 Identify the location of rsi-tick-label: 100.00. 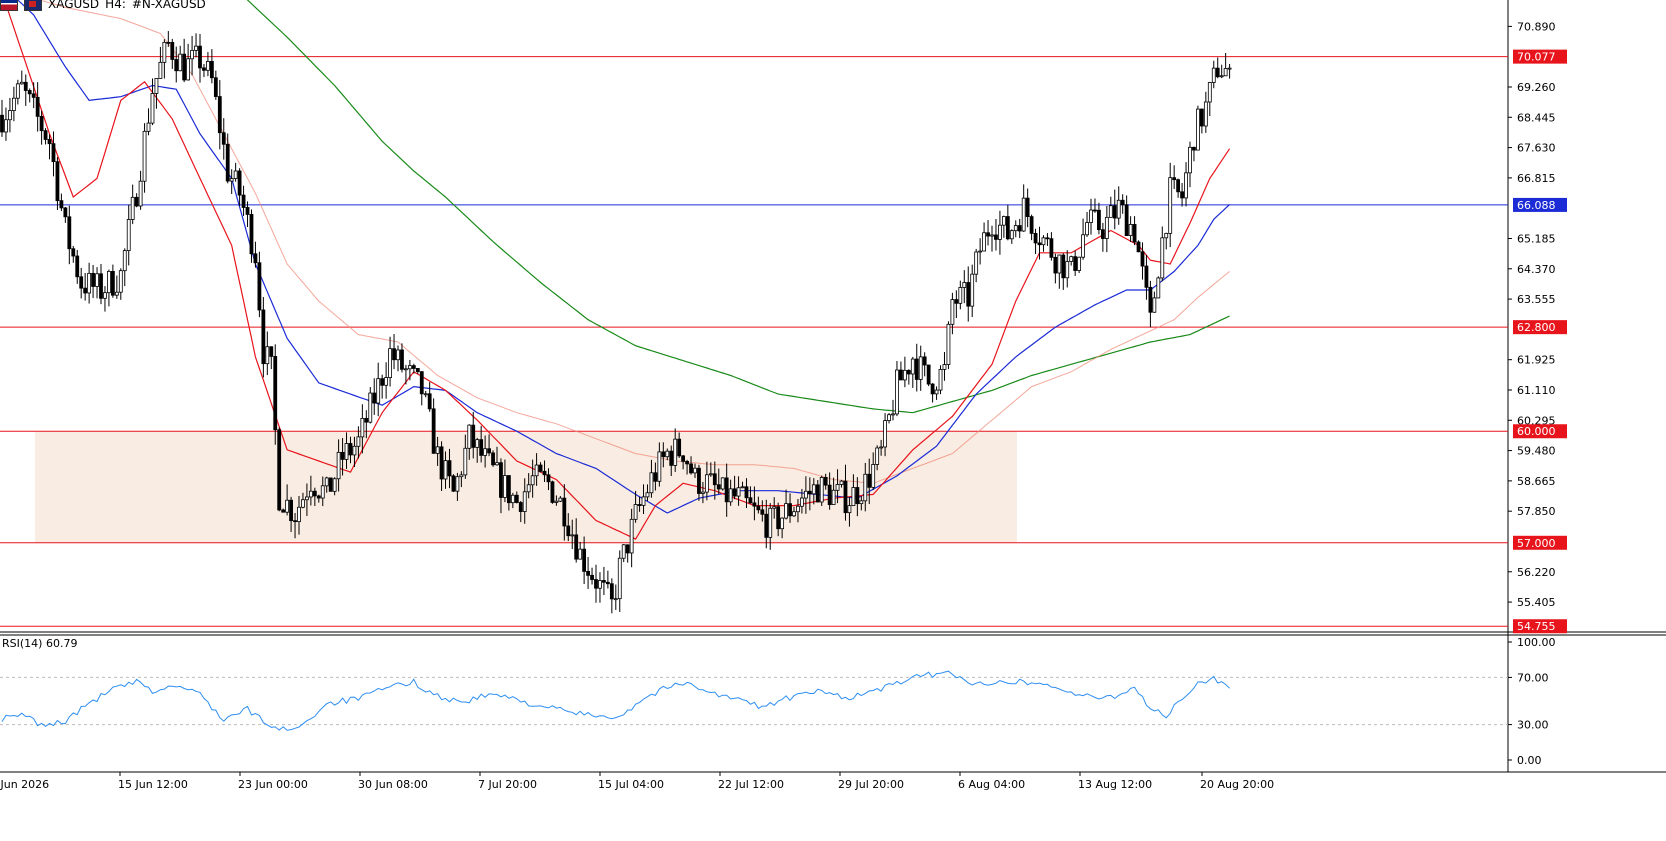
(1536, 642).